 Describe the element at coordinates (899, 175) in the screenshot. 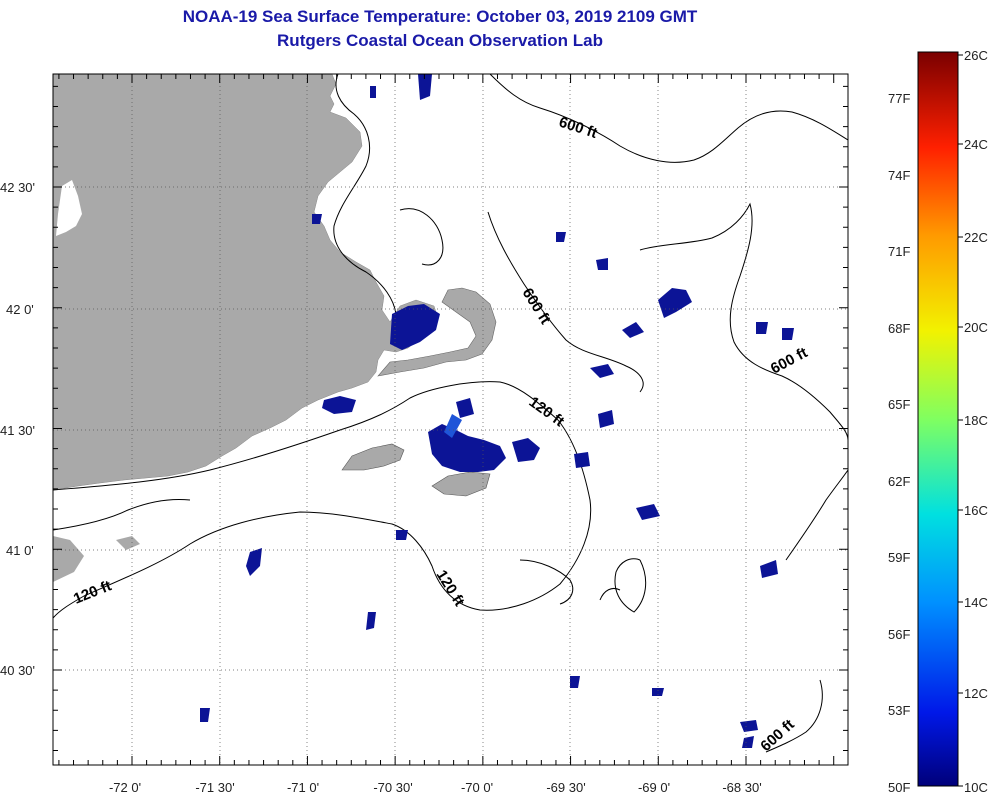

I see `colorbar-f-label: 74F` at that location.